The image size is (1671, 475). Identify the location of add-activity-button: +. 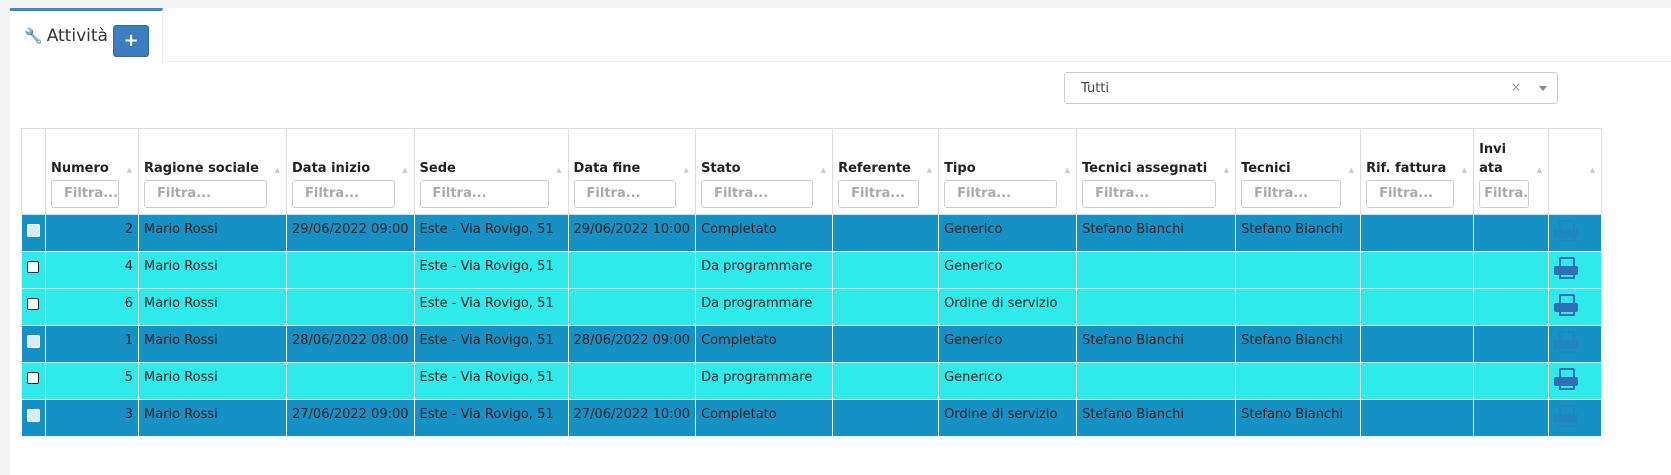
(131, 41).